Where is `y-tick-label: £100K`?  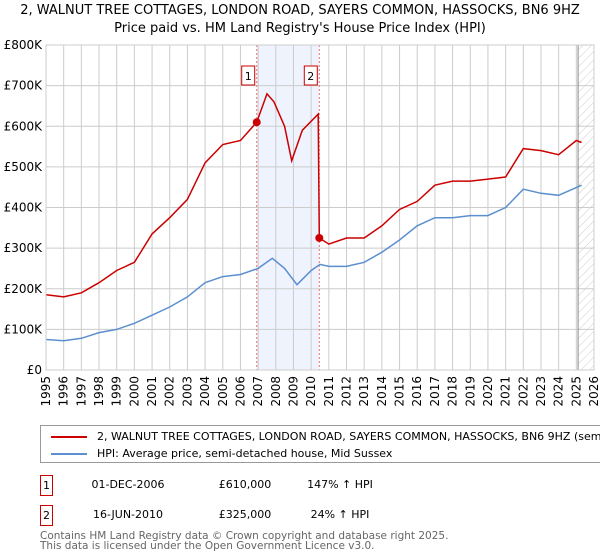
y-tick-label: £100K is located at coordinates (24, 329).